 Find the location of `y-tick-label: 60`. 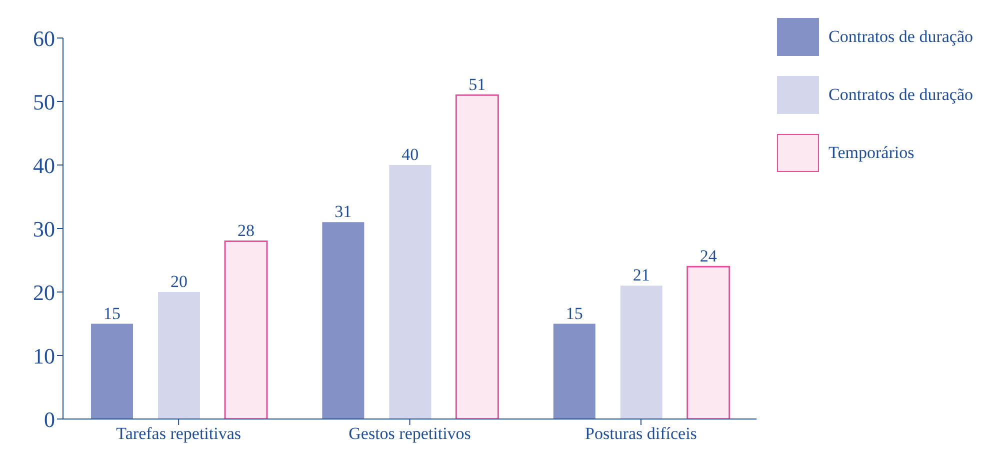

y-tick-label: 60 is located at coordinates (44, 38).